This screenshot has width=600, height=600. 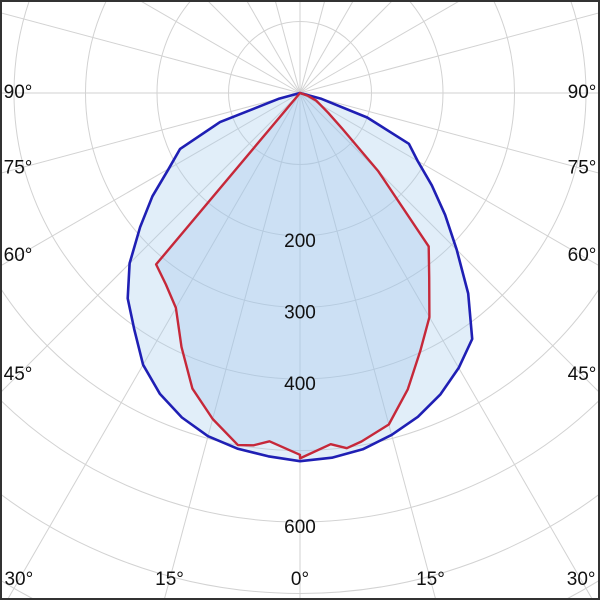 What do you see at coordinates (300, 313) in the screenshot?
I see `radial-axis-label: 300` at bounding box center [300, 313].